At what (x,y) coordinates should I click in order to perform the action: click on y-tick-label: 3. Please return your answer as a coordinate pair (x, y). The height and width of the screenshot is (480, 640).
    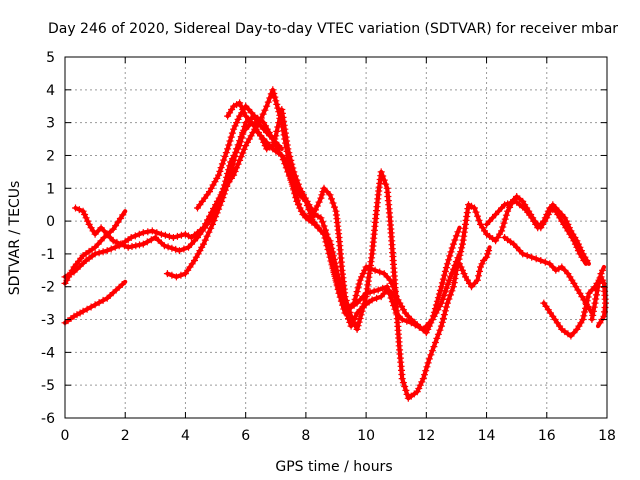
    Looking at the image, I should click on (50, 124).